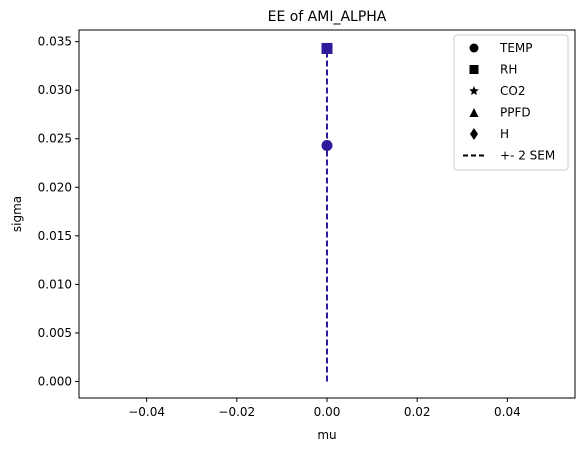 This screenshot has width=585, height=453. I want to click on legend-box, so click(511, 102).